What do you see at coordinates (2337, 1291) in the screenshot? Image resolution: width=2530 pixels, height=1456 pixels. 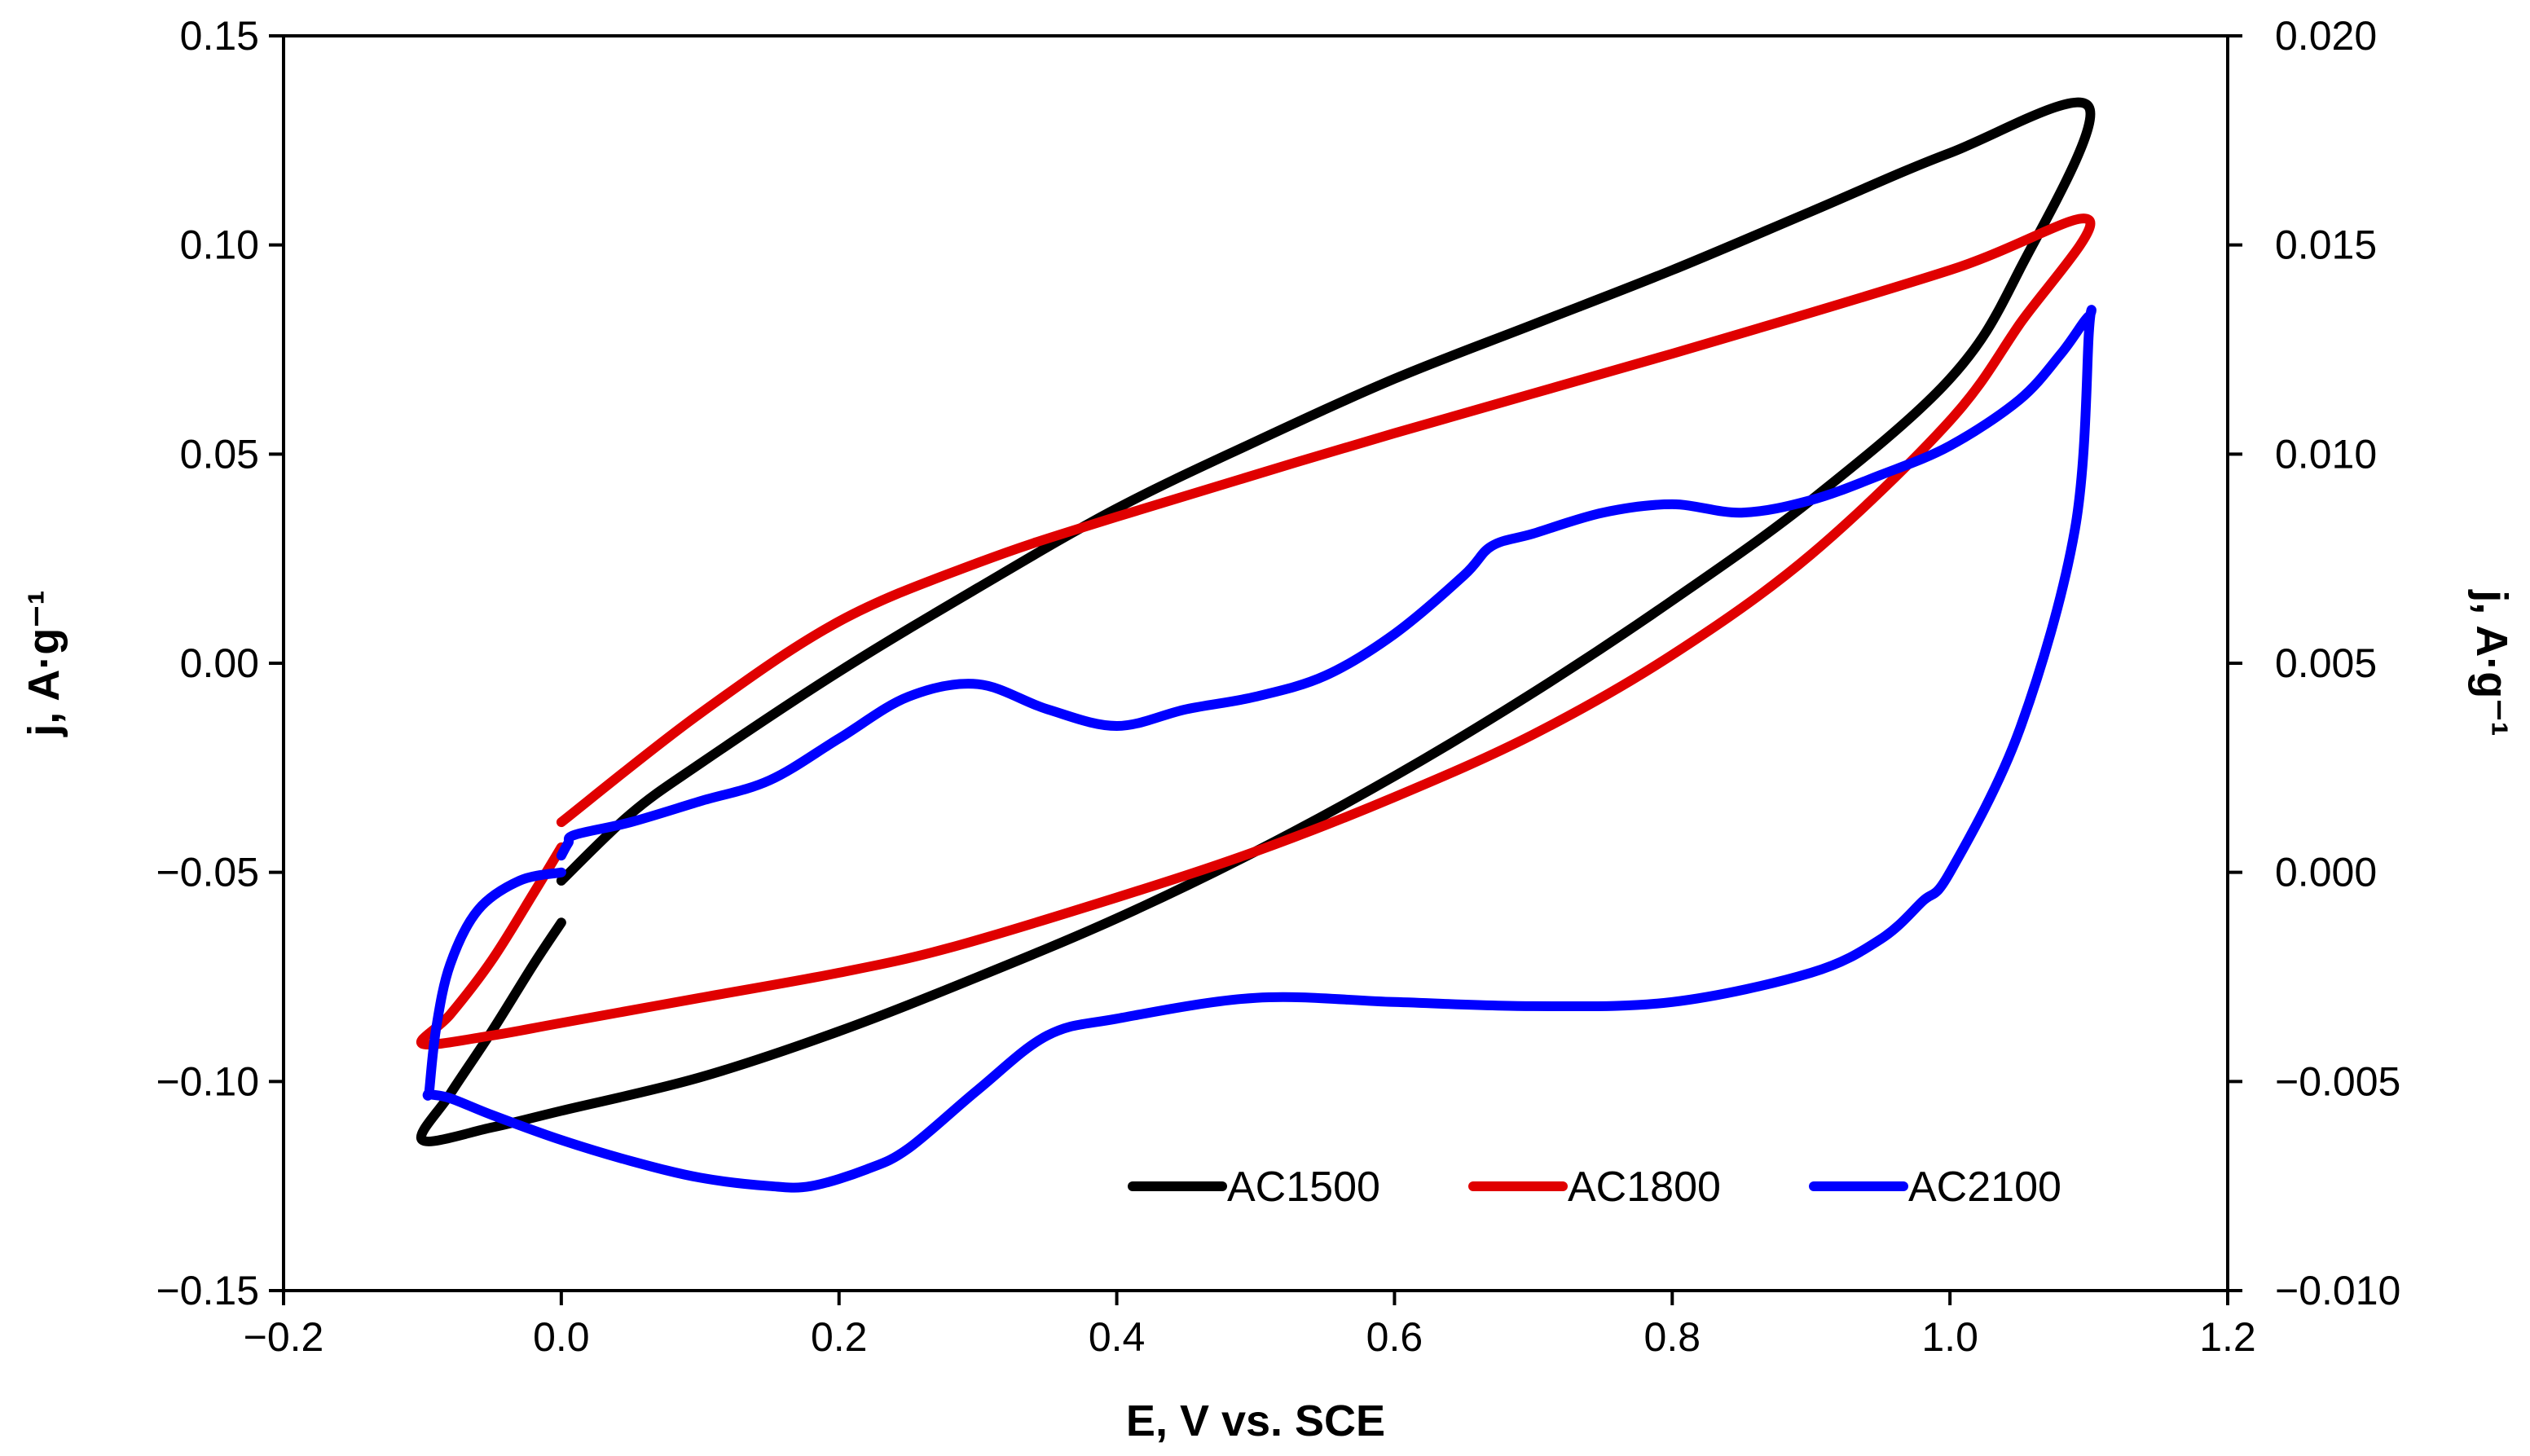 I see `y2-tick-label: −0.010` at bounding box center [2337, 1291].